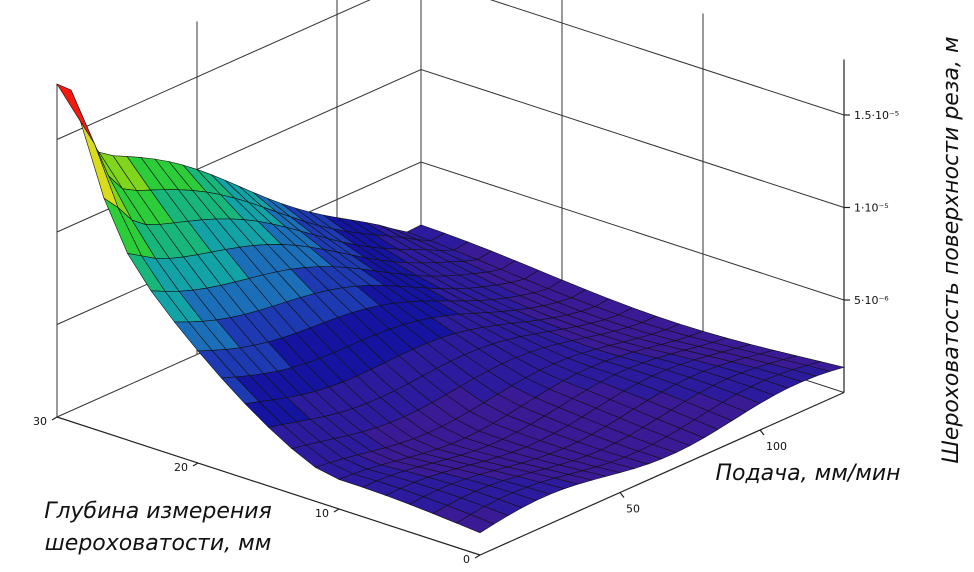 Image resolution: width=974 pixels, height=572 pixels. What do you see at coordinates (466, 559) in the screenshot?
I see `depth-tick-label: 0` at bounding box center [466, 559].